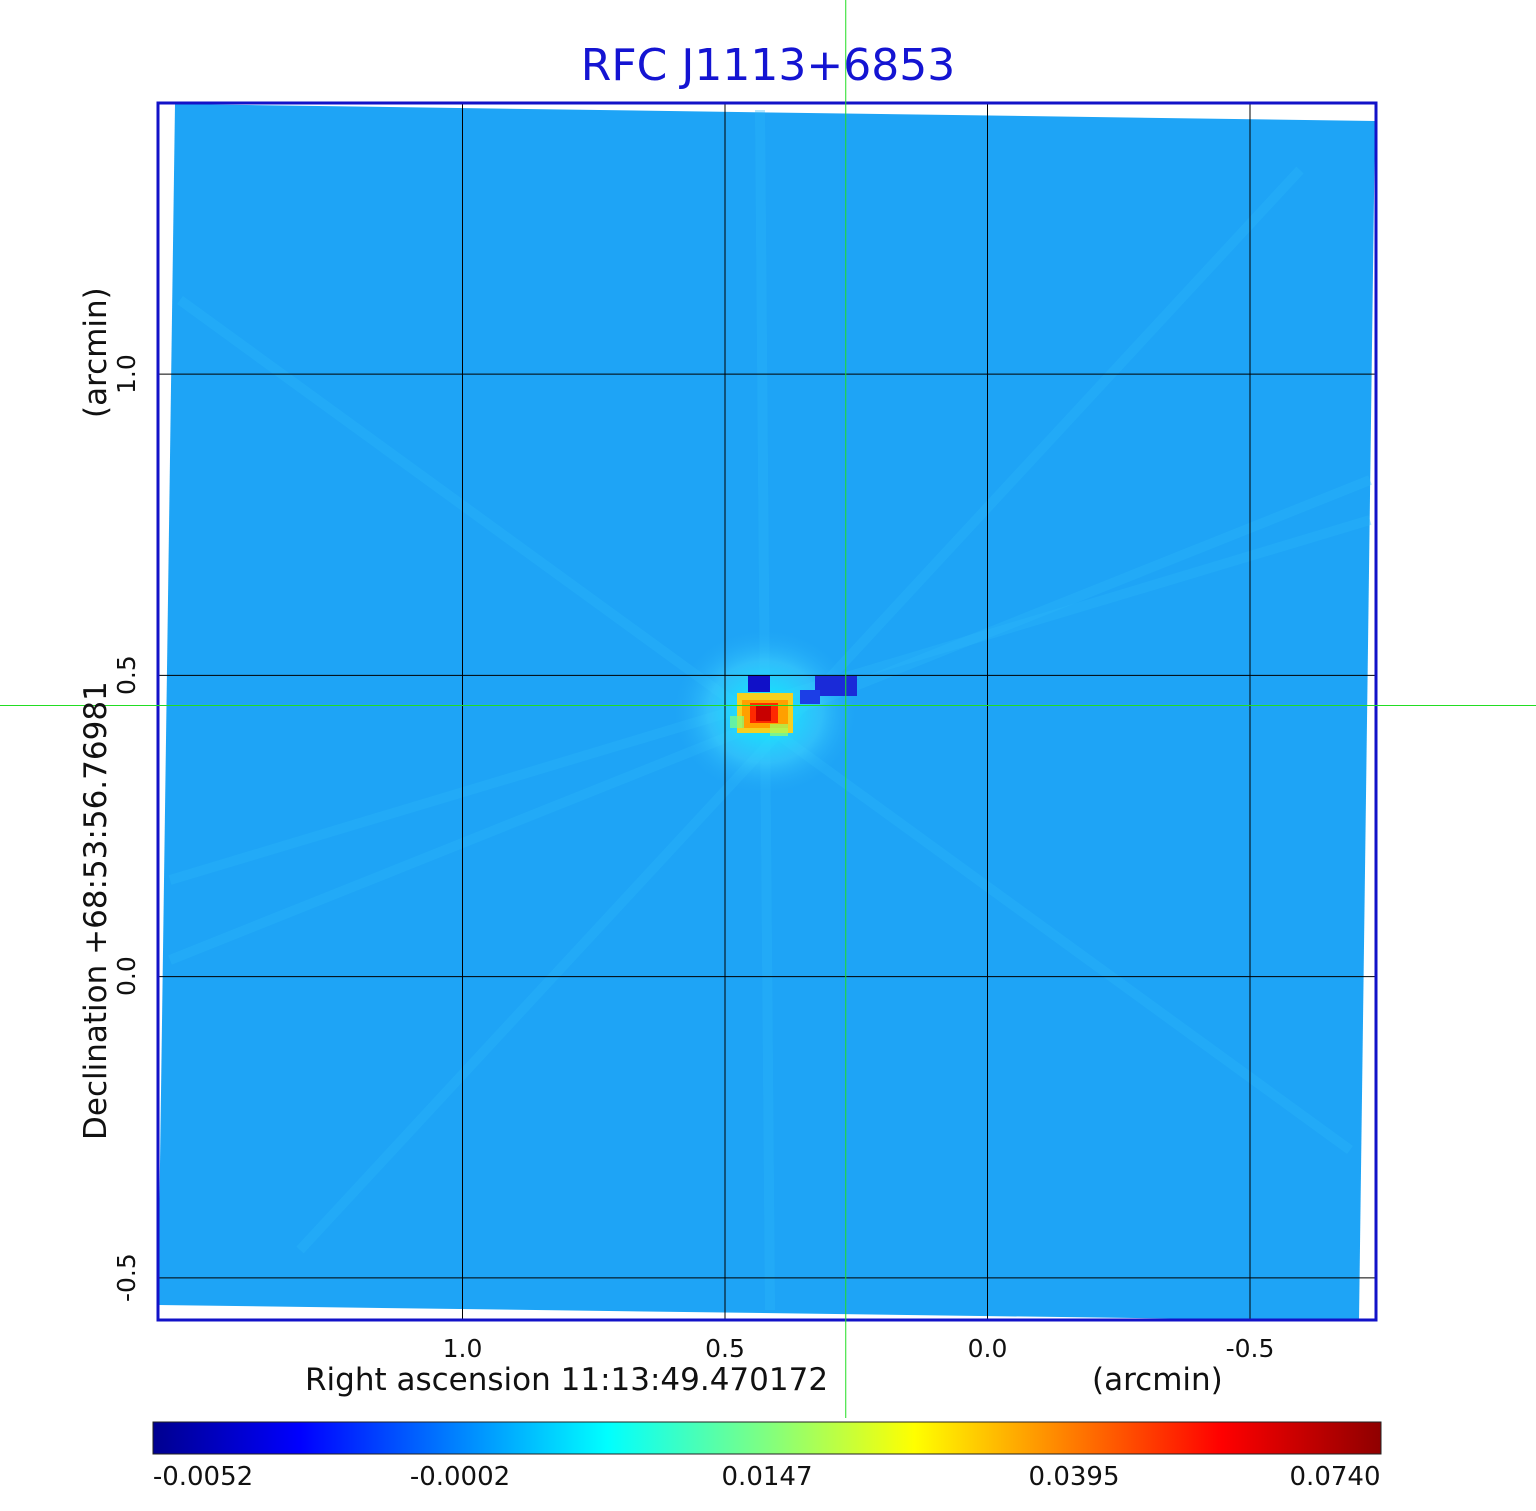 The width and height of the screenshot is (1536, 1511). I want to click on chart-title: RFC J1113+6853, so click(768, 65).